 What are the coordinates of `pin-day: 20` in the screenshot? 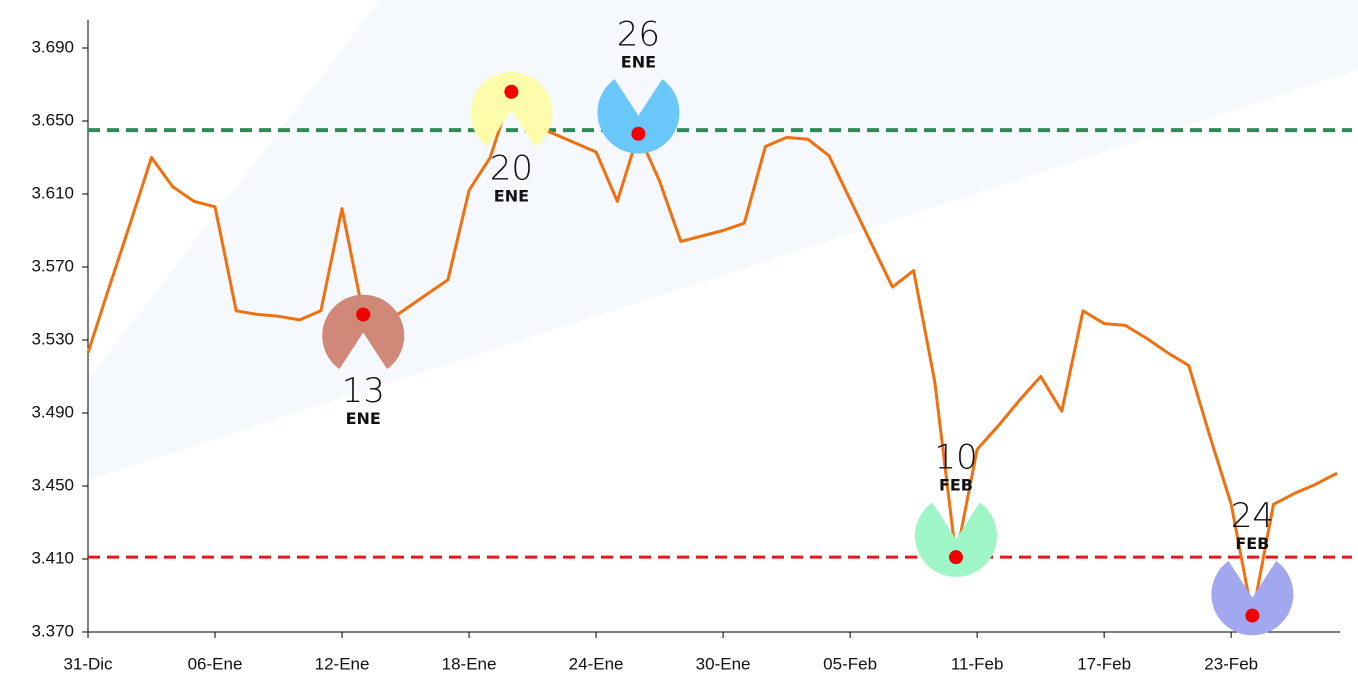 It's located at (511, 168).